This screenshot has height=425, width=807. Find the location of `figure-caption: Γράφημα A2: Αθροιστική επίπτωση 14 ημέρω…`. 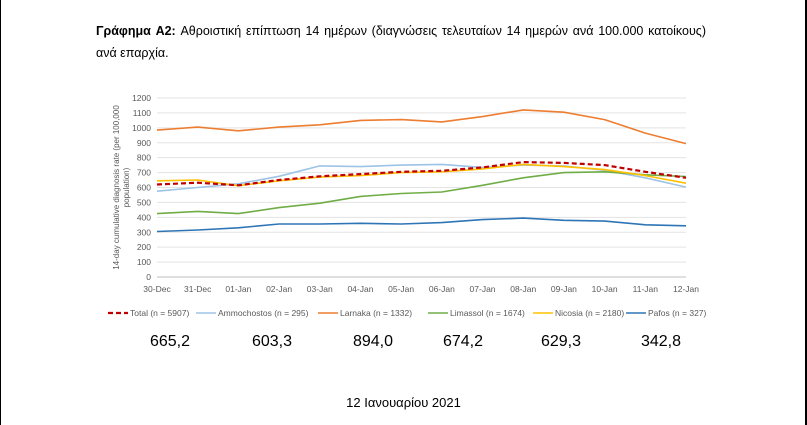

figure-caption: Γράφημα A2: Αθροιστική επίπτωση 14 ημέρω… is located at coordinates (401, 42).